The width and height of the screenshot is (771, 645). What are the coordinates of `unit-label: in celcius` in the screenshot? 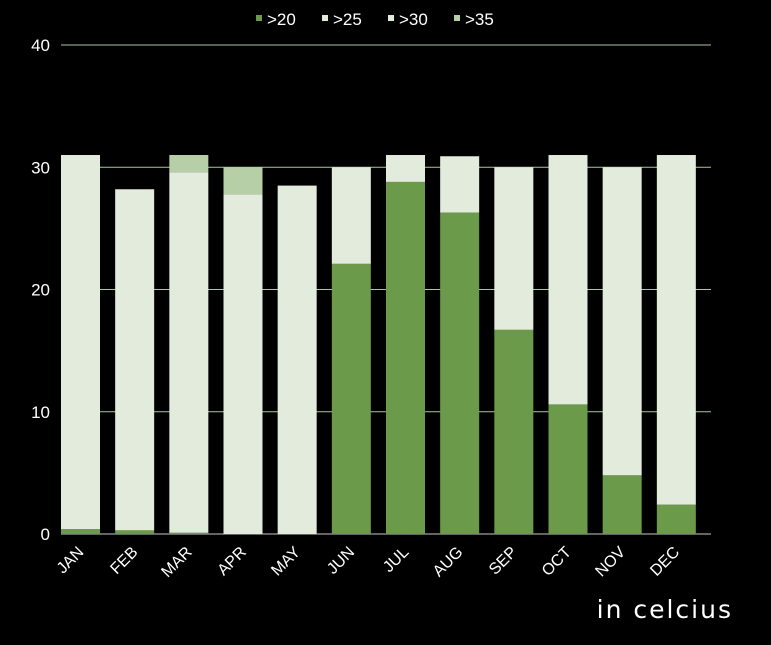 It's located at (665, 609).